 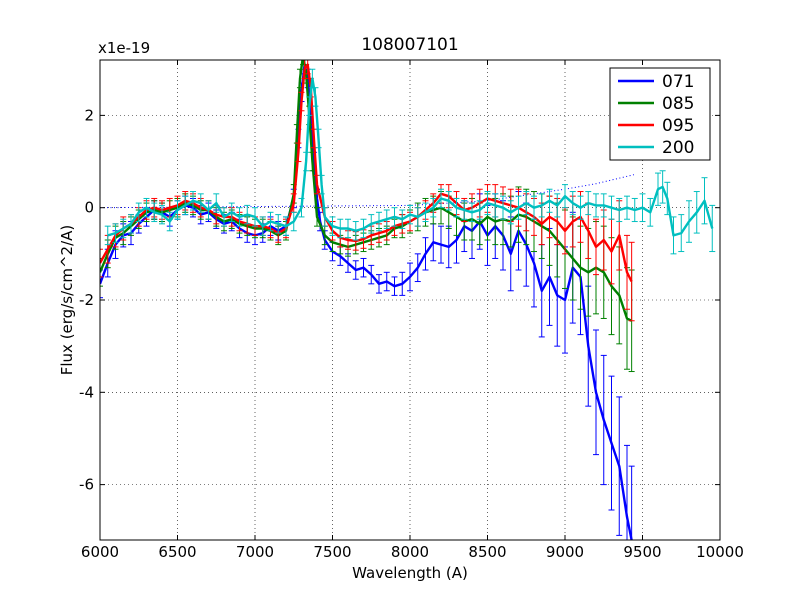 I want to click on x-tick-label: 9000, so click(x=565, y=552).